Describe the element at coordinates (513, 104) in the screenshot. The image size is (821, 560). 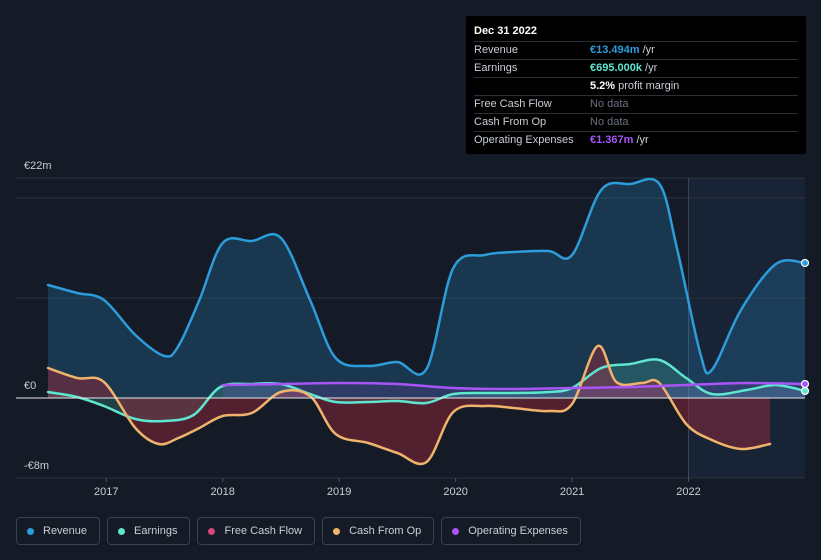
I see `tooltip-row-label: Free Cash Flow` at that location.